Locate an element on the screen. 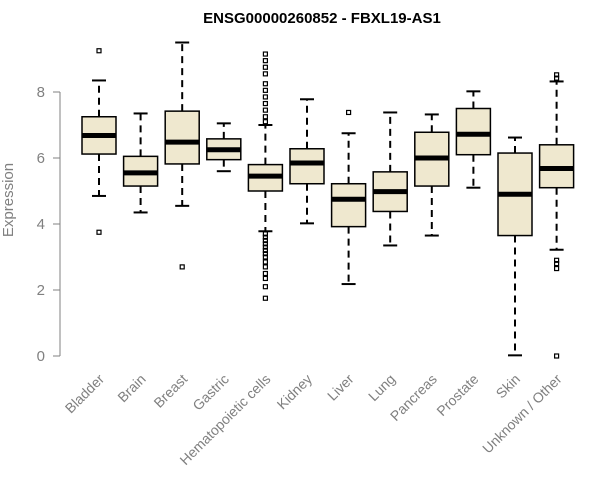  y-tick-label: 0 is located at coordinates (41, 356).